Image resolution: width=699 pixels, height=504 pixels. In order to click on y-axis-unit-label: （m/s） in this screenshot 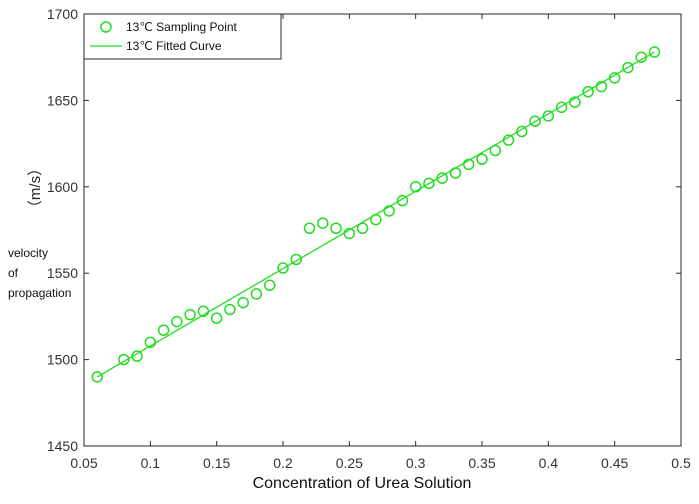, I will do `click(35, 188)`.